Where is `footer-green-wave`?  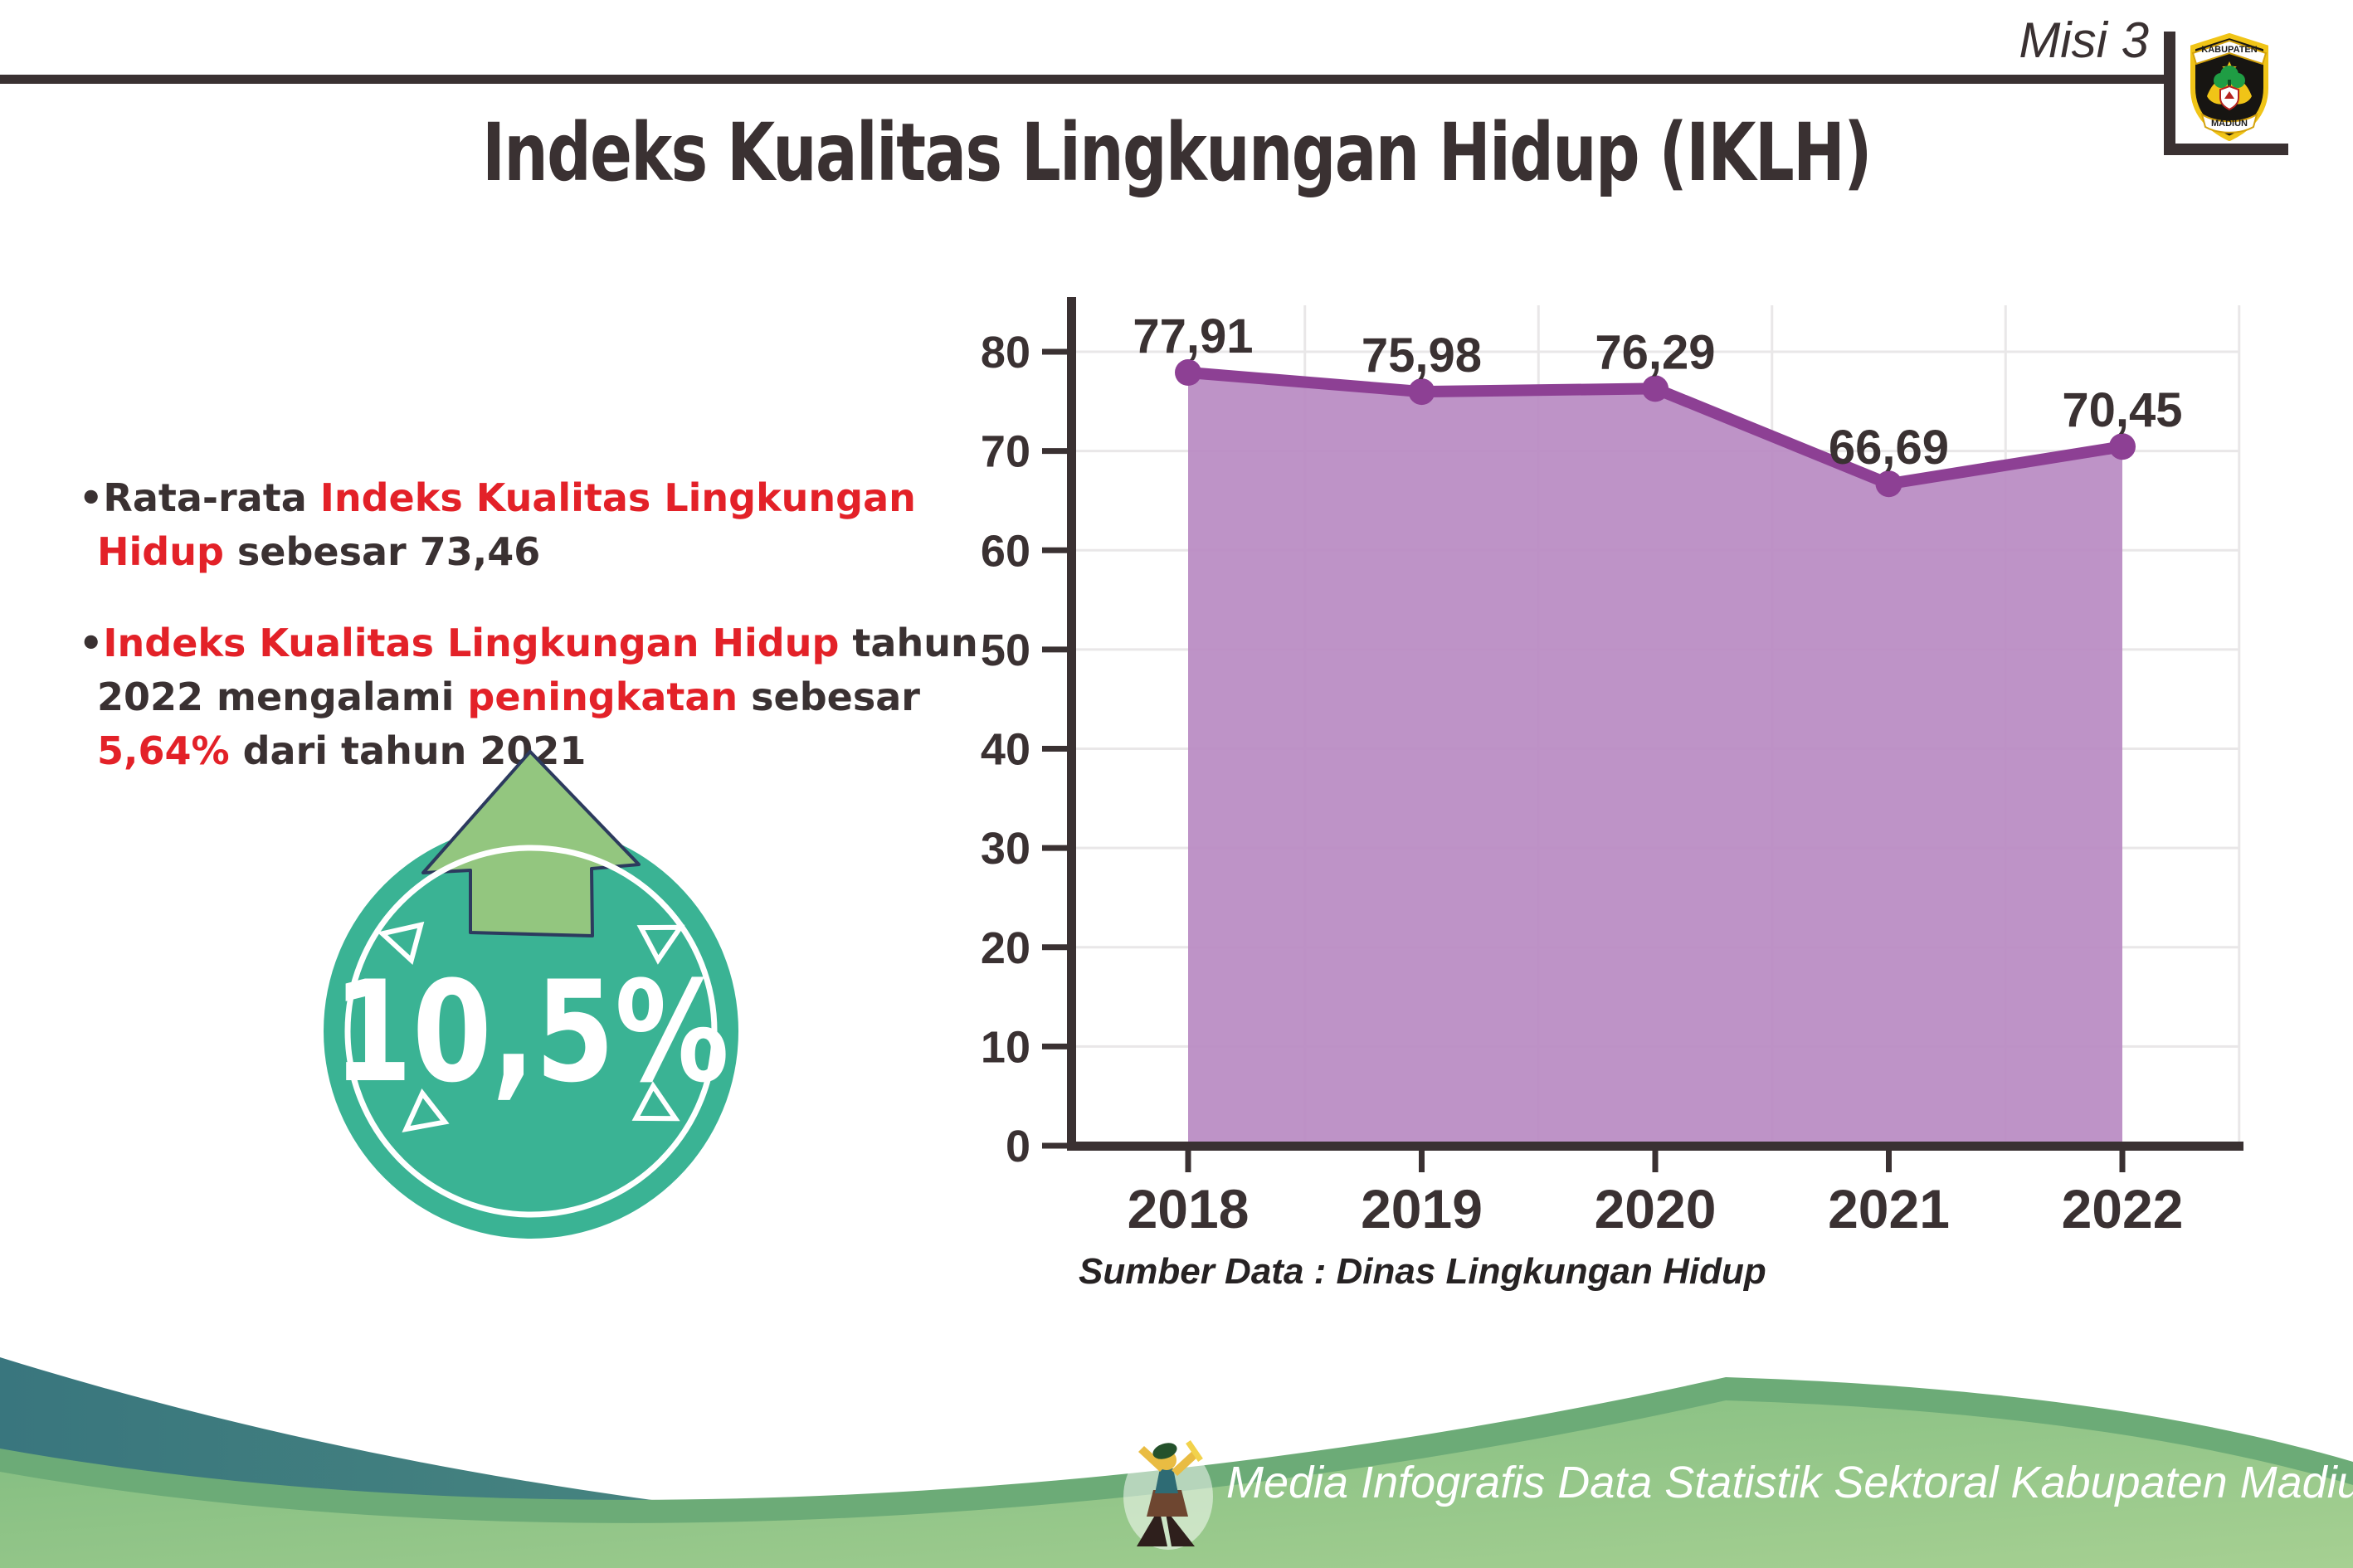
footer-green-wave is located at coordinates (1176, 1484).